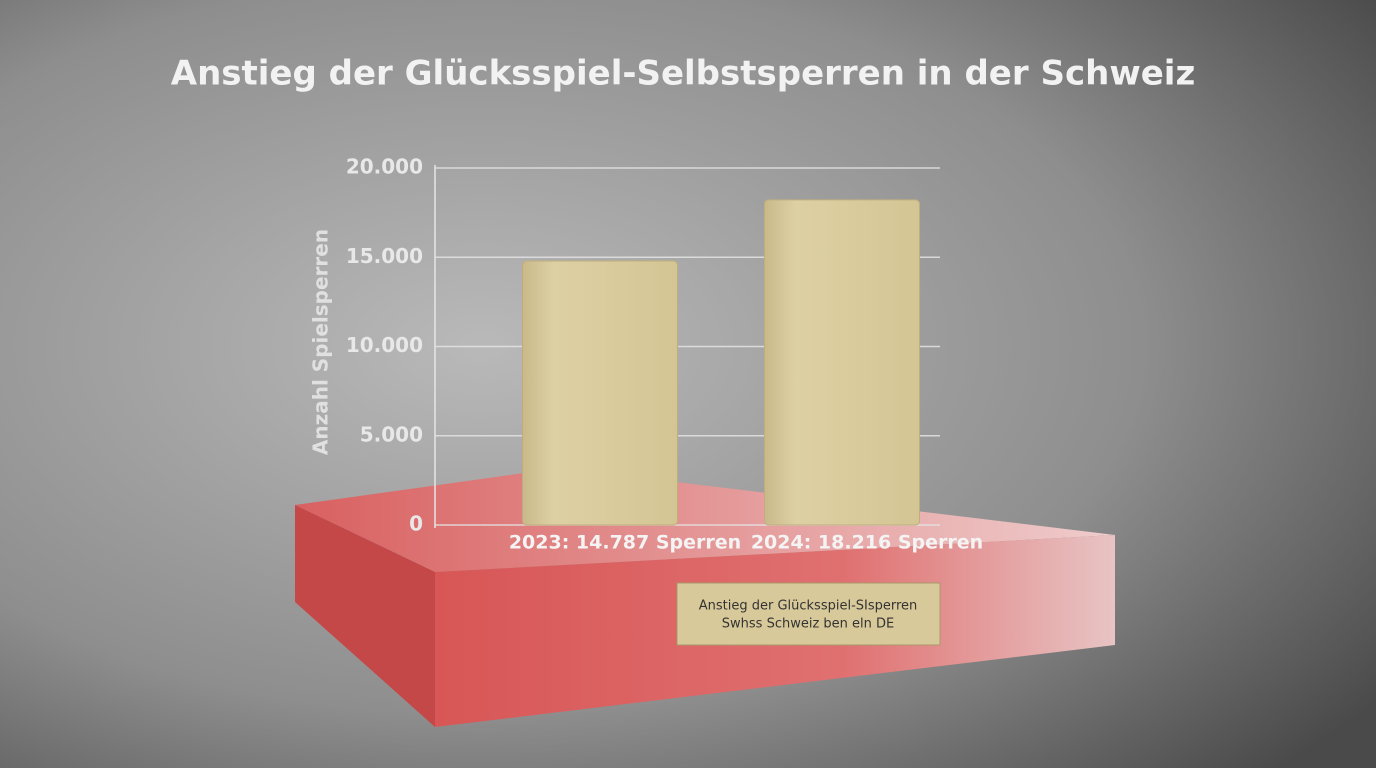 This screenshot has height=768, width=1376. I want to click on plaque, so click(808, 614).